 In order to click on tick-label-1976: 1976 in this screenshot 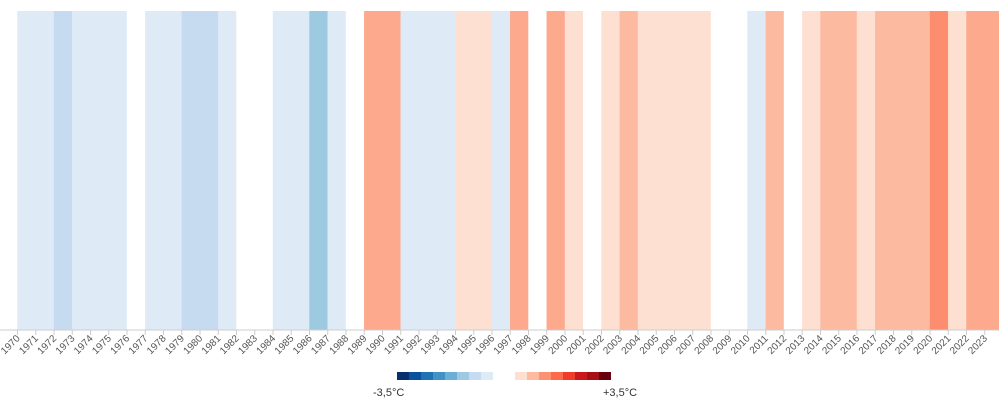, I will do `click(121, 345)`.